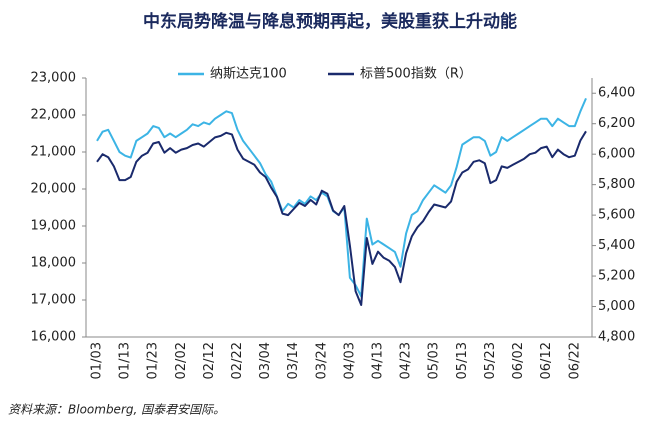 The image size is (660, 426). I want to click on x-tick-label: 05/03, so click(434, 360).